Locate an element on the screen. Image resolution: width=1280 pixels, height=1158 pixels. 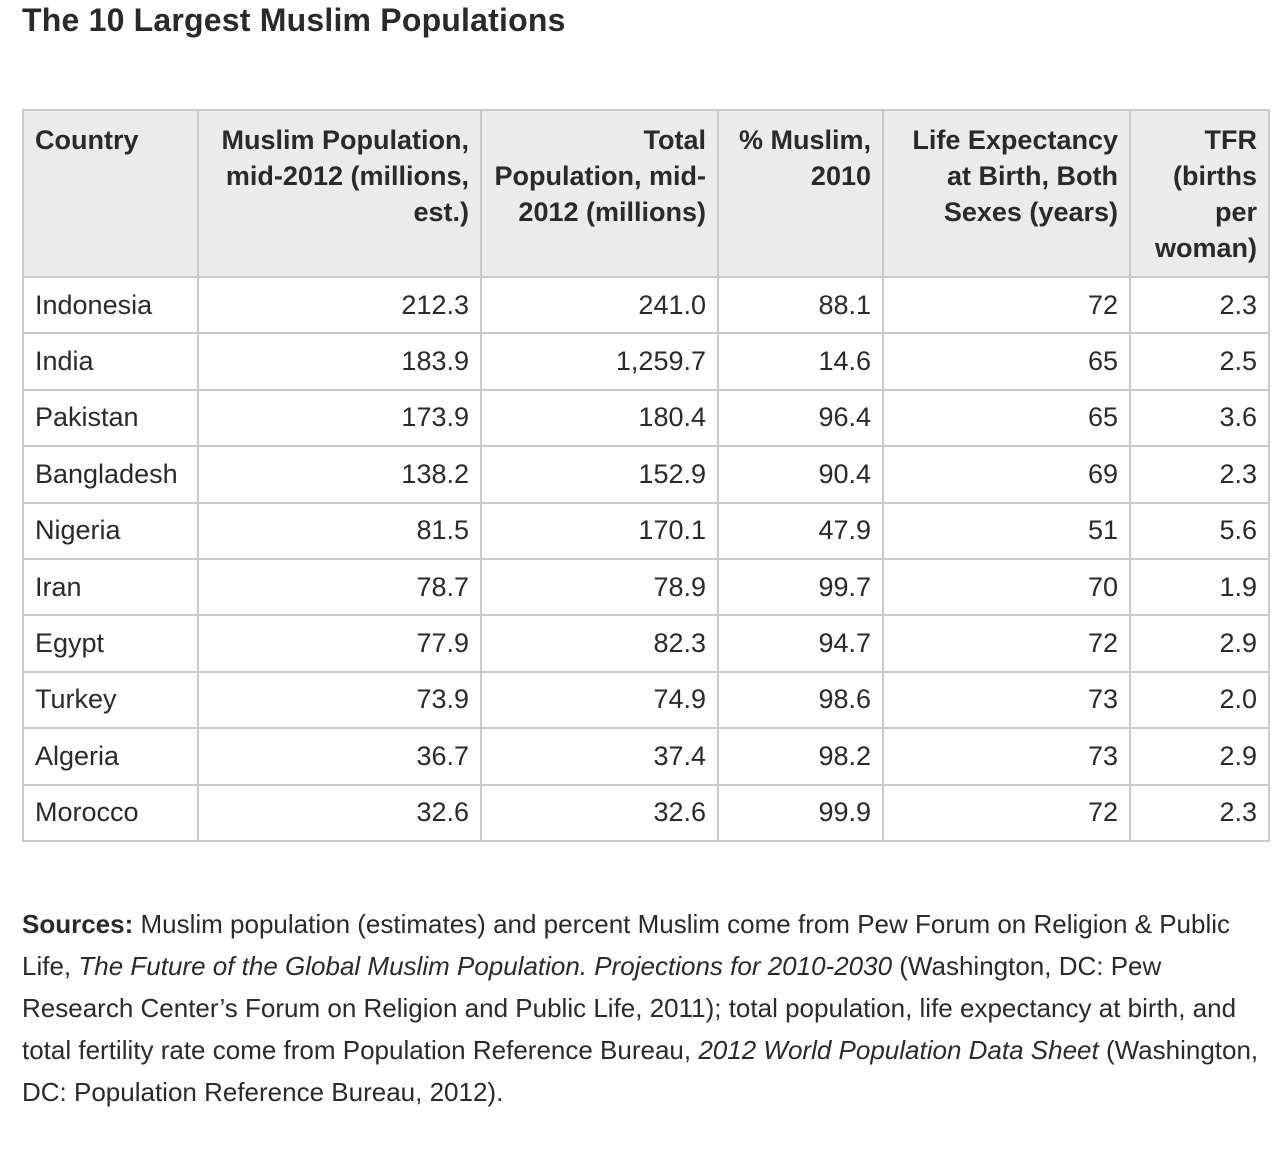
cell-percent-muslim: 98.2 is located at coordinates (800, 756).